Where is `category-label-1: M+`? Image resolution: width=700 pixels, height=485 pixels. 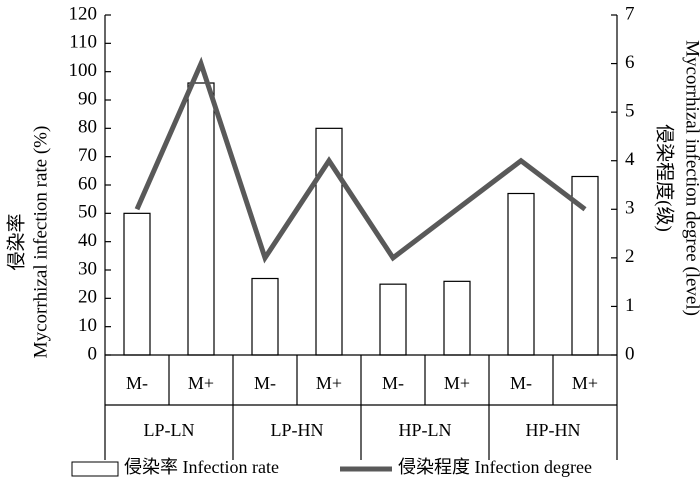 category-label-1: M+ is located at coordinates (201, 383).